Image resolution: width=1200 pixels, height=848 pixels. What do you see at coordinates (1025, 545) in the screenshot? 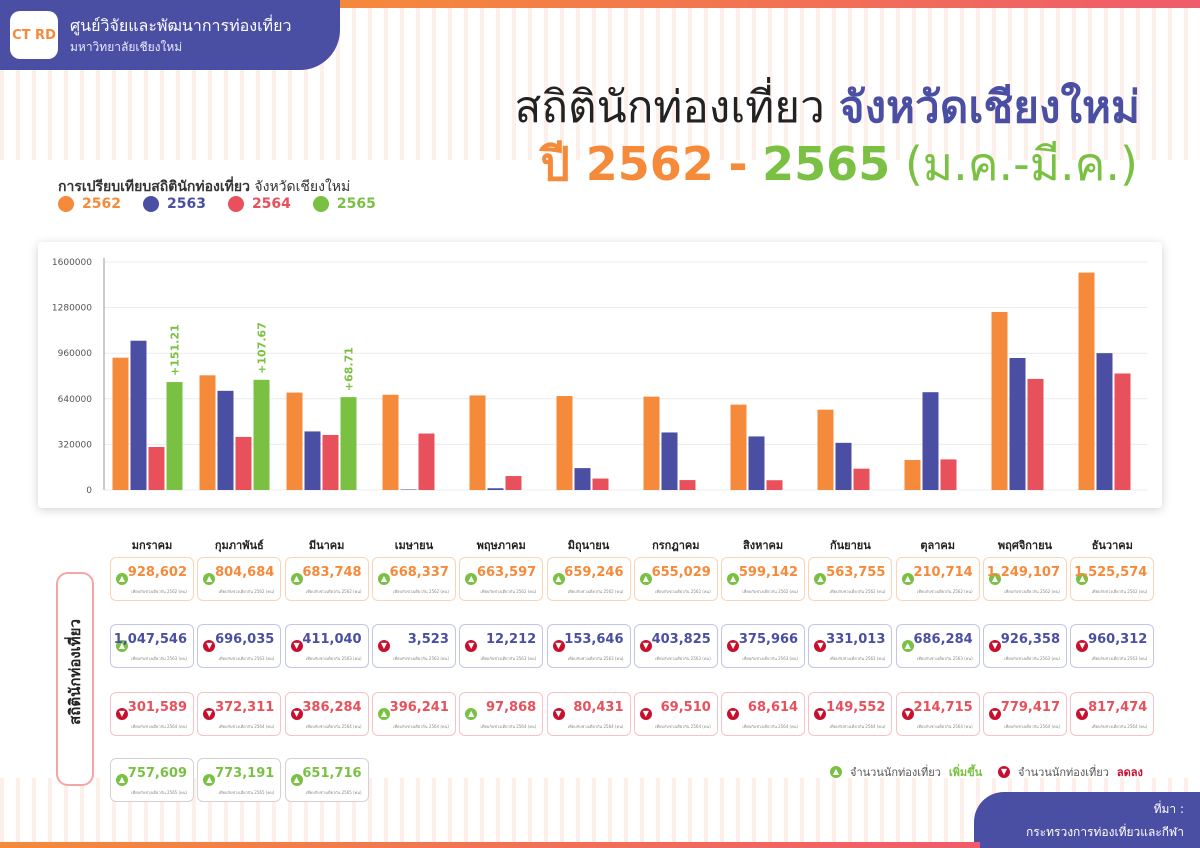
I see `month-header: พฤศจิกายน` at bounding box center [1025, 545].